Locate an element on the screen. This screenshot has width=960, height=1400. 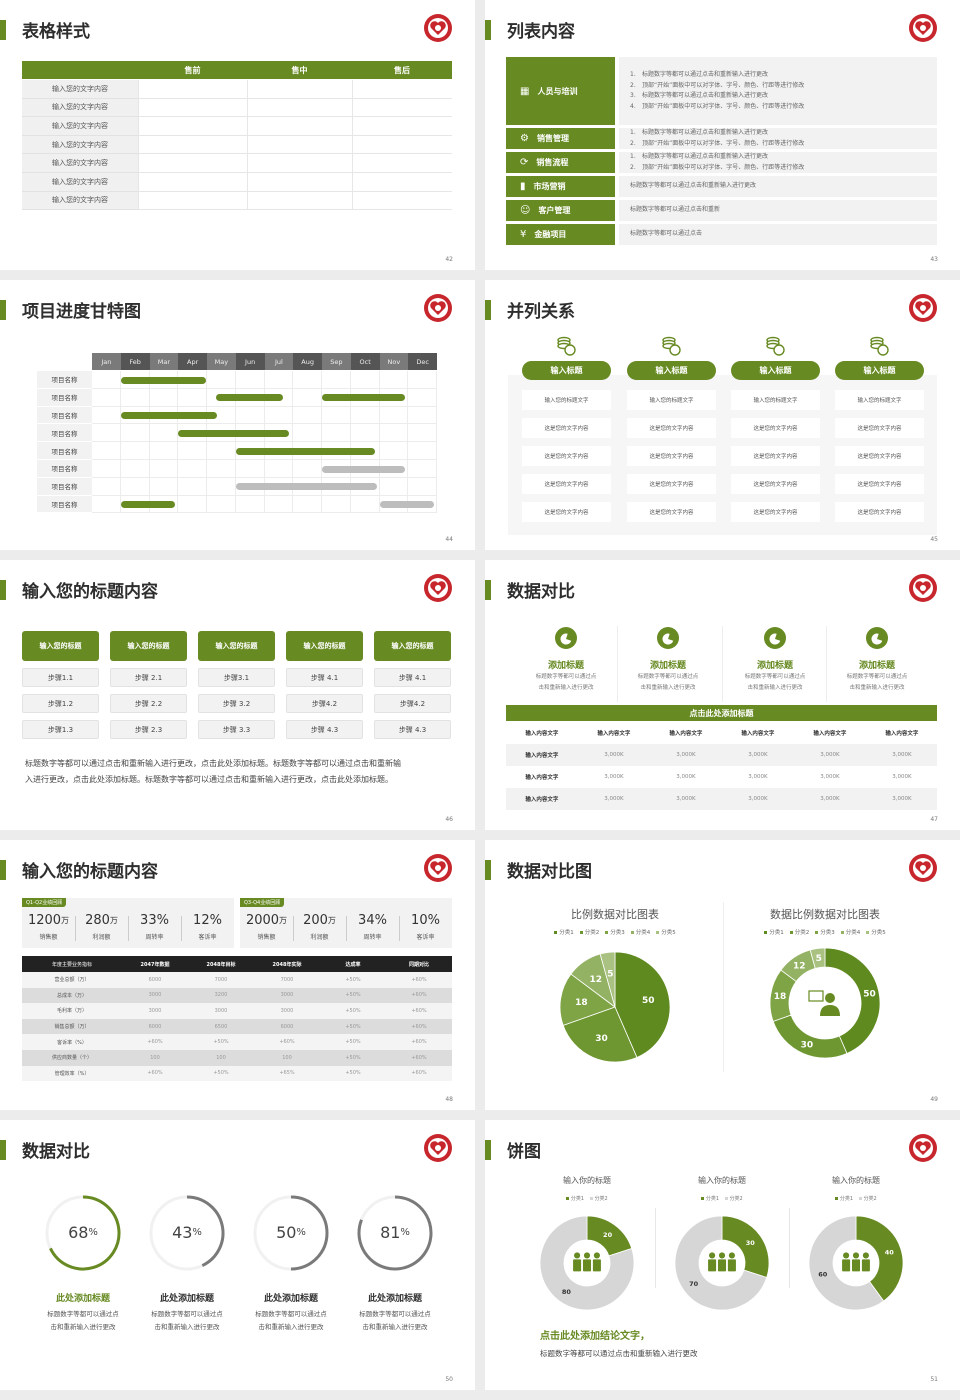
step-box: 步骤1.2 is located at coordinates (60, 703).